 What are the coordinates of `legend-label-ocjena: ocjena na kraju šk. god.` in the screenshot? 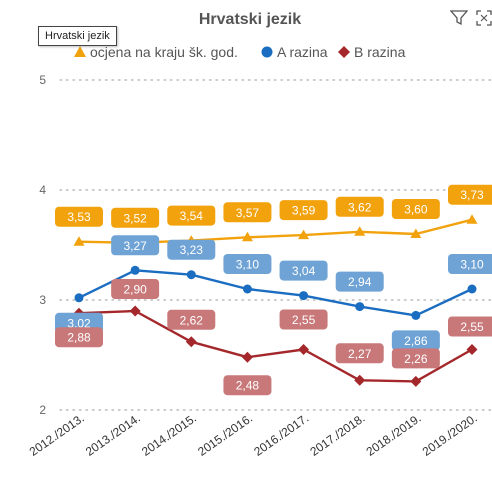 It's located at (164, 52).